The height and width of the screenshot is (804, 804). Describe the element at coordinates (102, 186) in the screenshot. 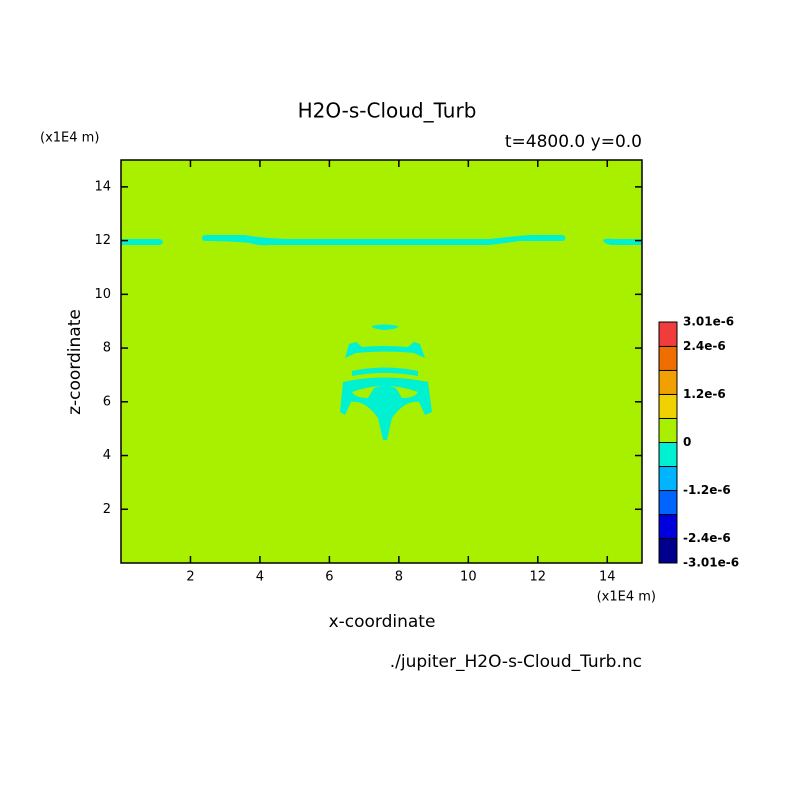

I see `y-tick-label: 14` at that location.